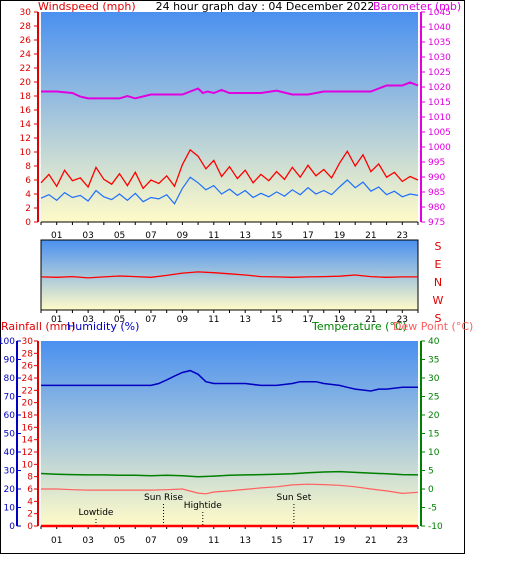  Describe the element at coordinates (438, 300) in the screenshot. I see `direction-tick-label: W` at that location.